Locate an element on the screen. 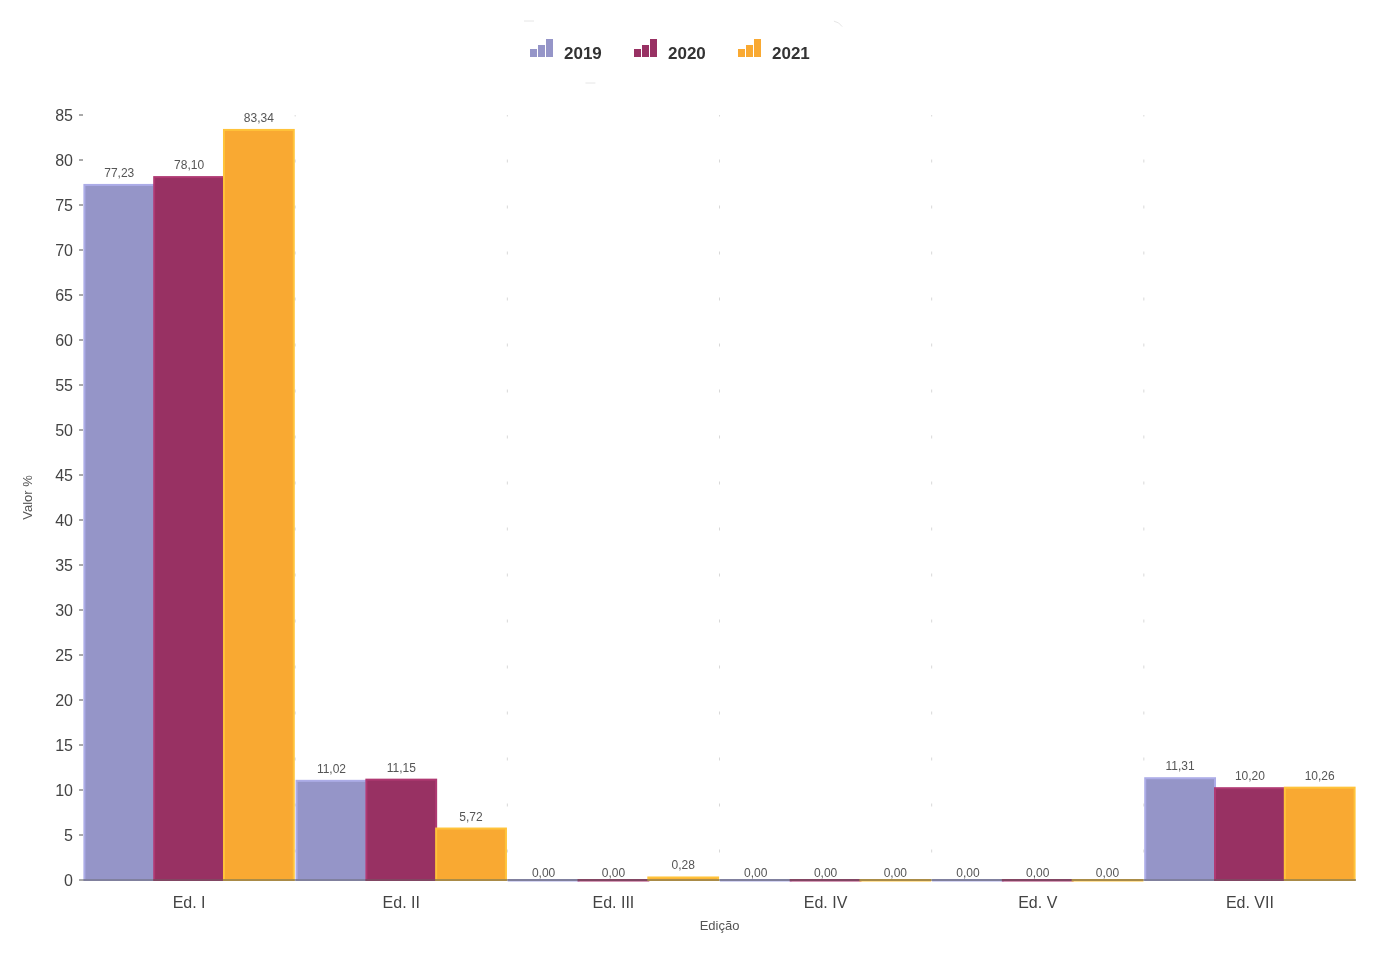 The image size is (1374, 954). data-label: 10,20 is located at coordinates (1250, 776).